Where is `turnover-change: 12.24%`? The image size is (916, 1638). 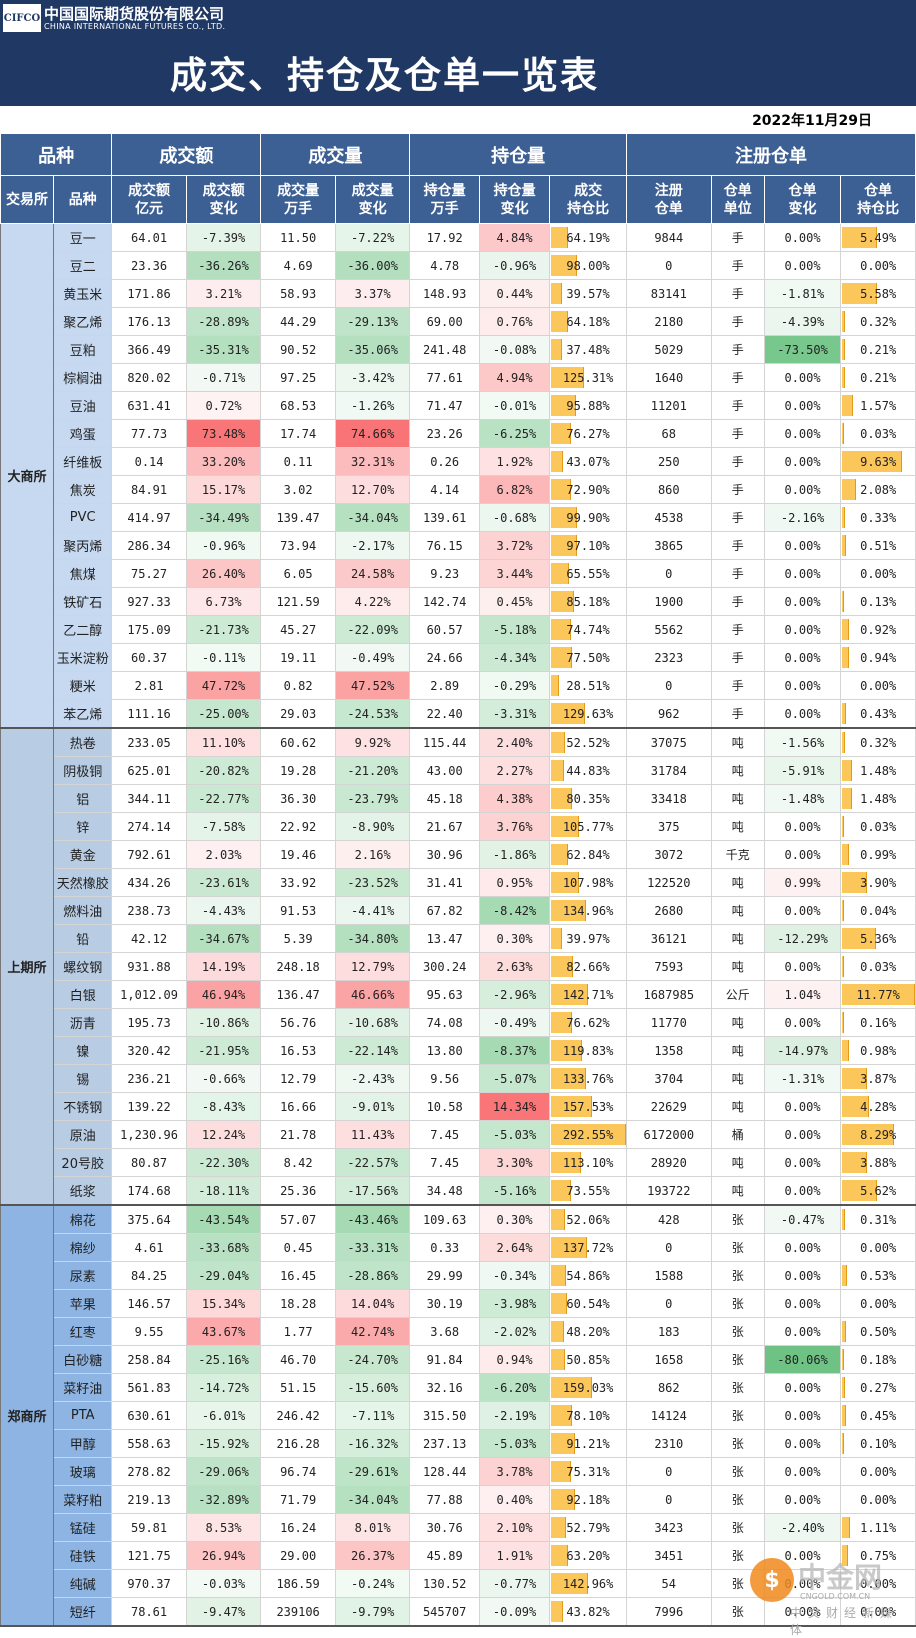 turnover-change: 12.24% is located at coordinates (223, 1134).